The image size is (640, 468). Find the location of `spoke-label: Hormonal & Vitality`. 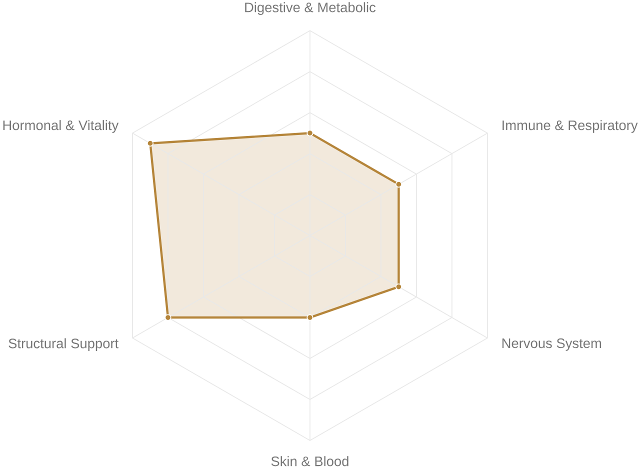

spoke-label: Hormonal & Vitality is located at coordinates (61, 126).